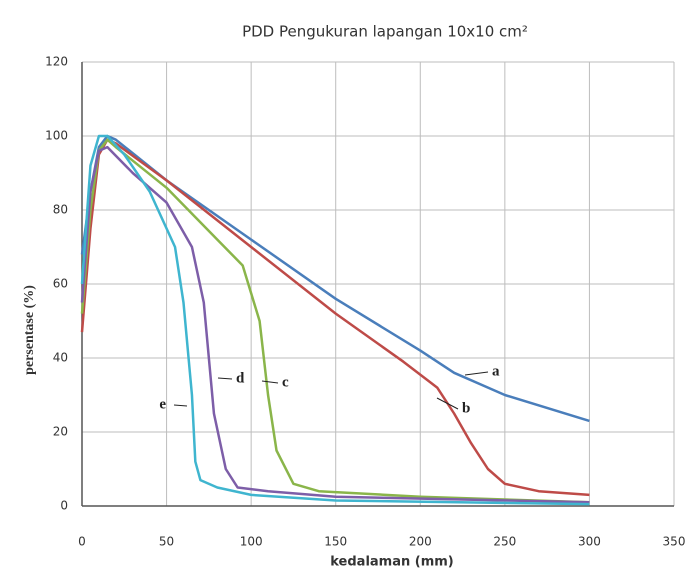  I want to click on x-axis-label: kedalaman (mm), so click(392, 562).